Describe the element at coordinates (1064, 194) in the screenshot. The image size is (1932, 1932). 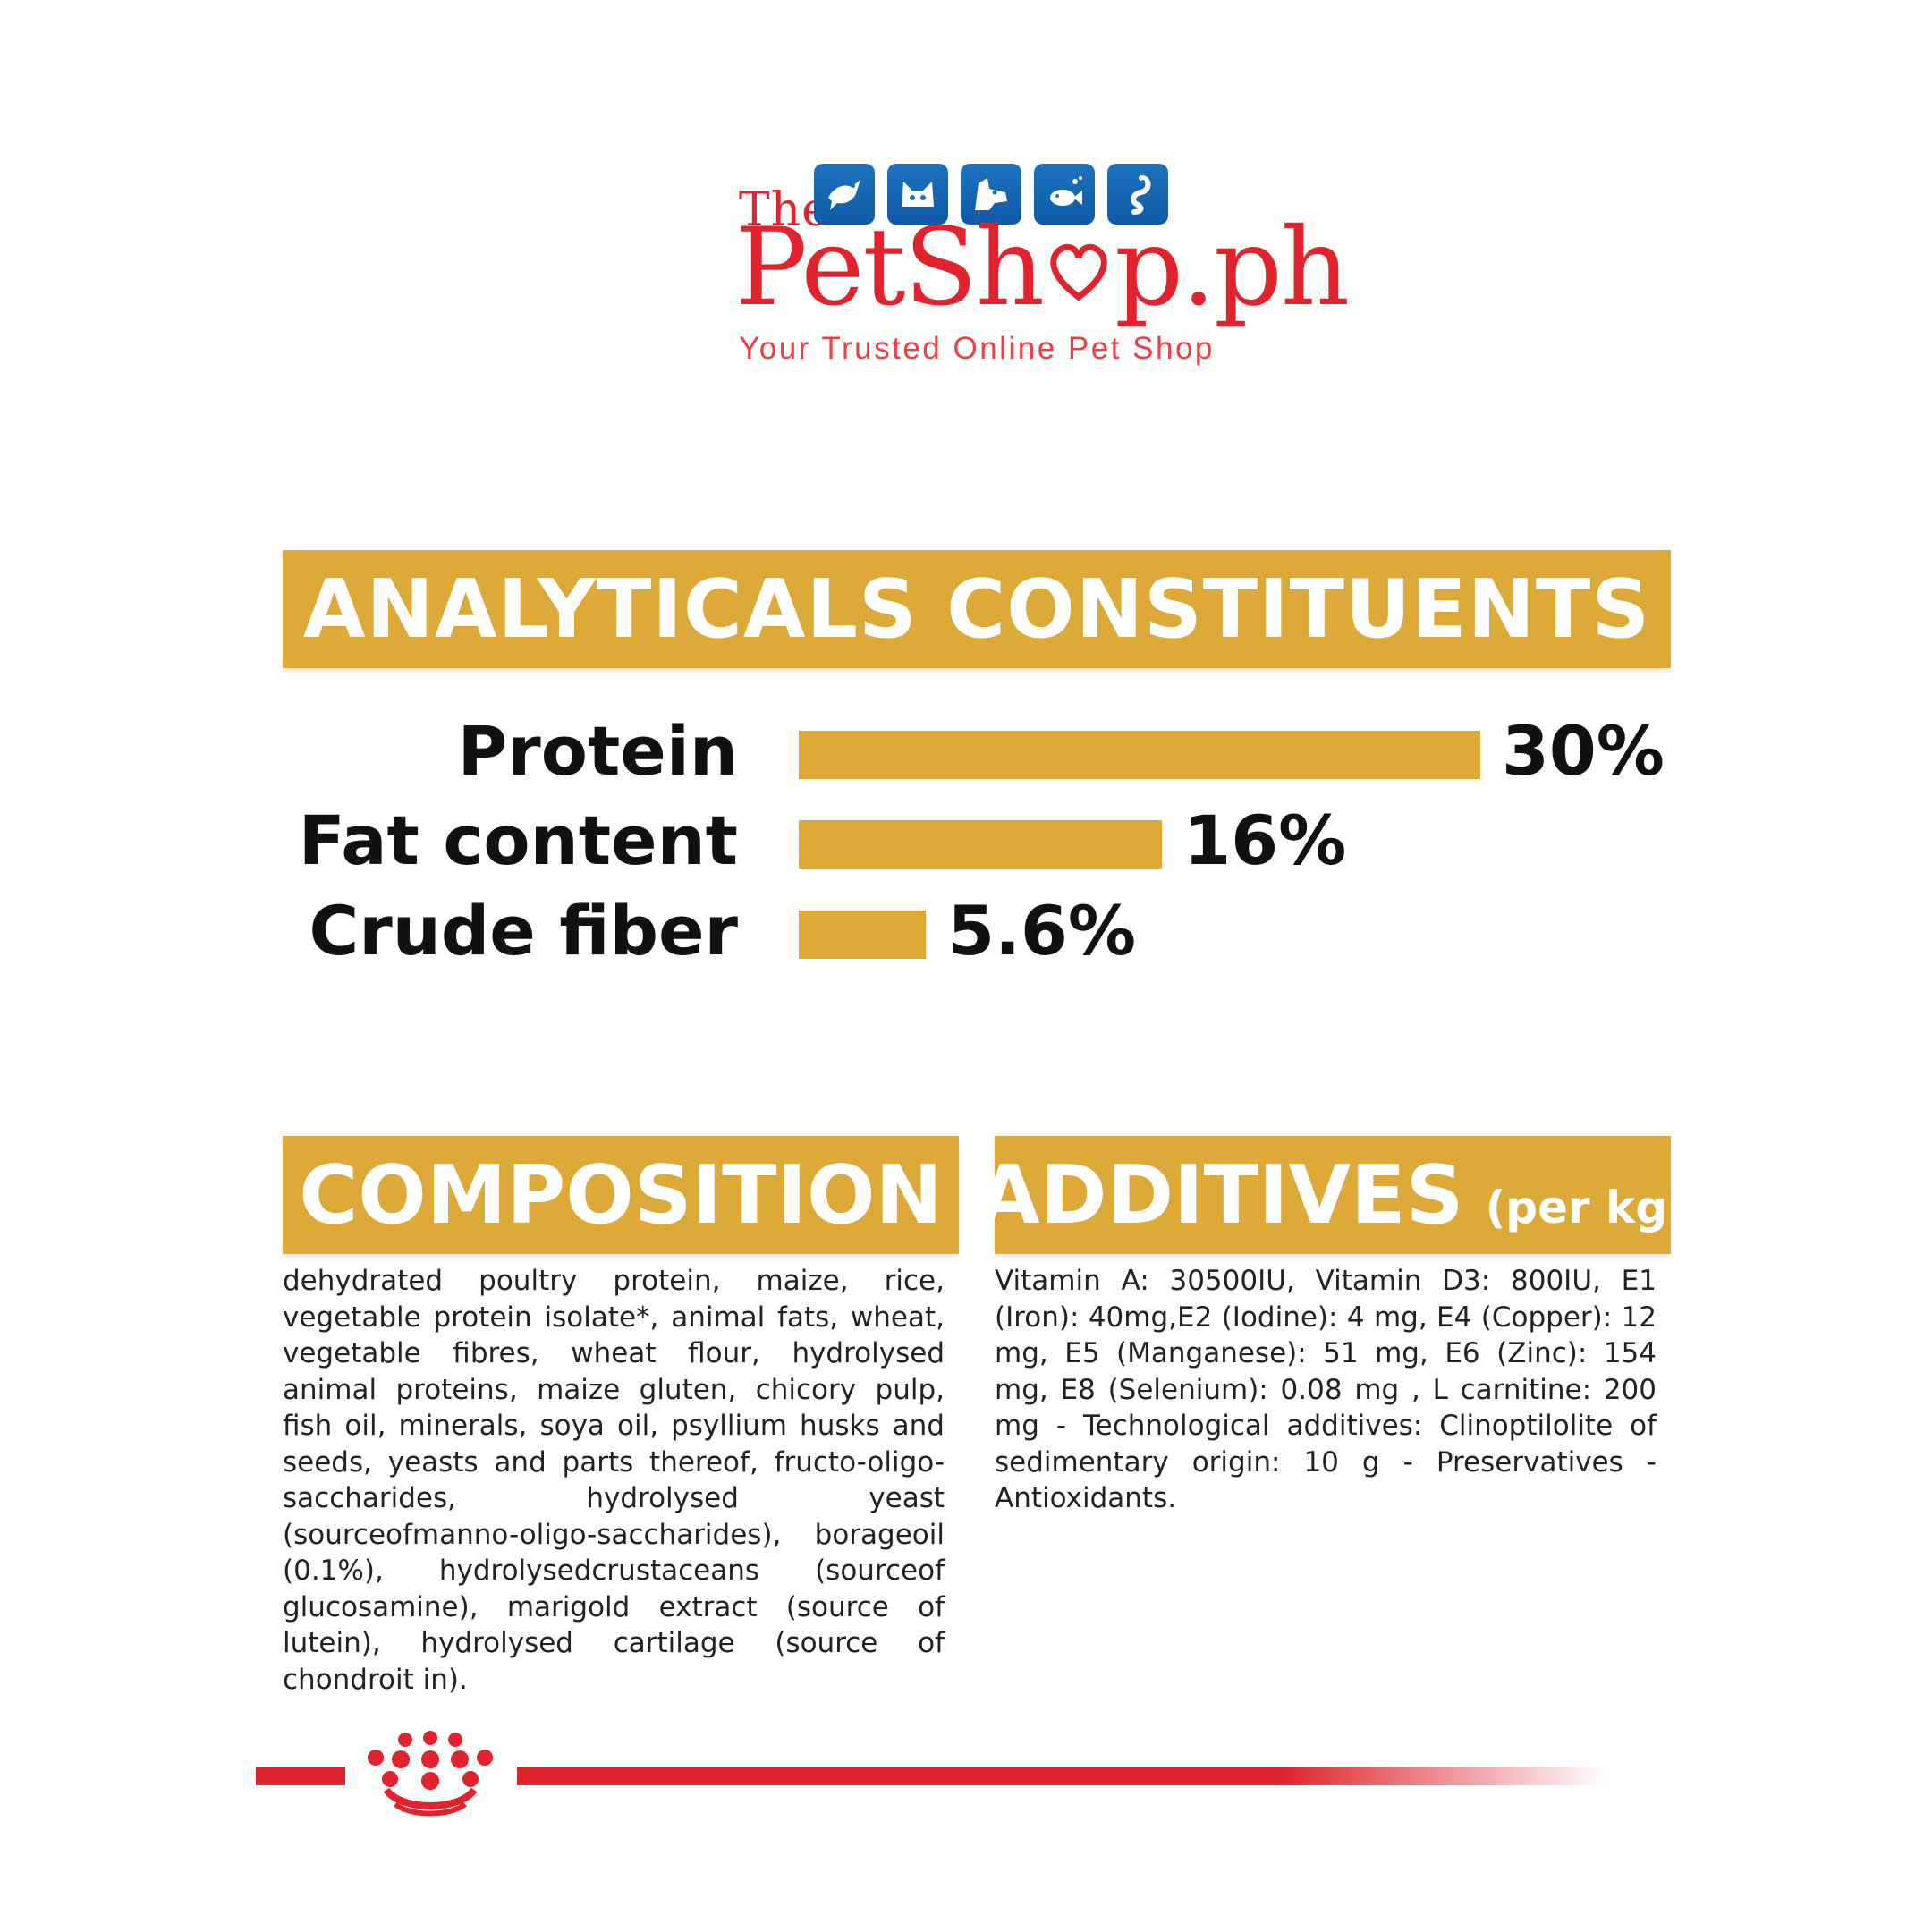
I see `fish-icon` at that location.